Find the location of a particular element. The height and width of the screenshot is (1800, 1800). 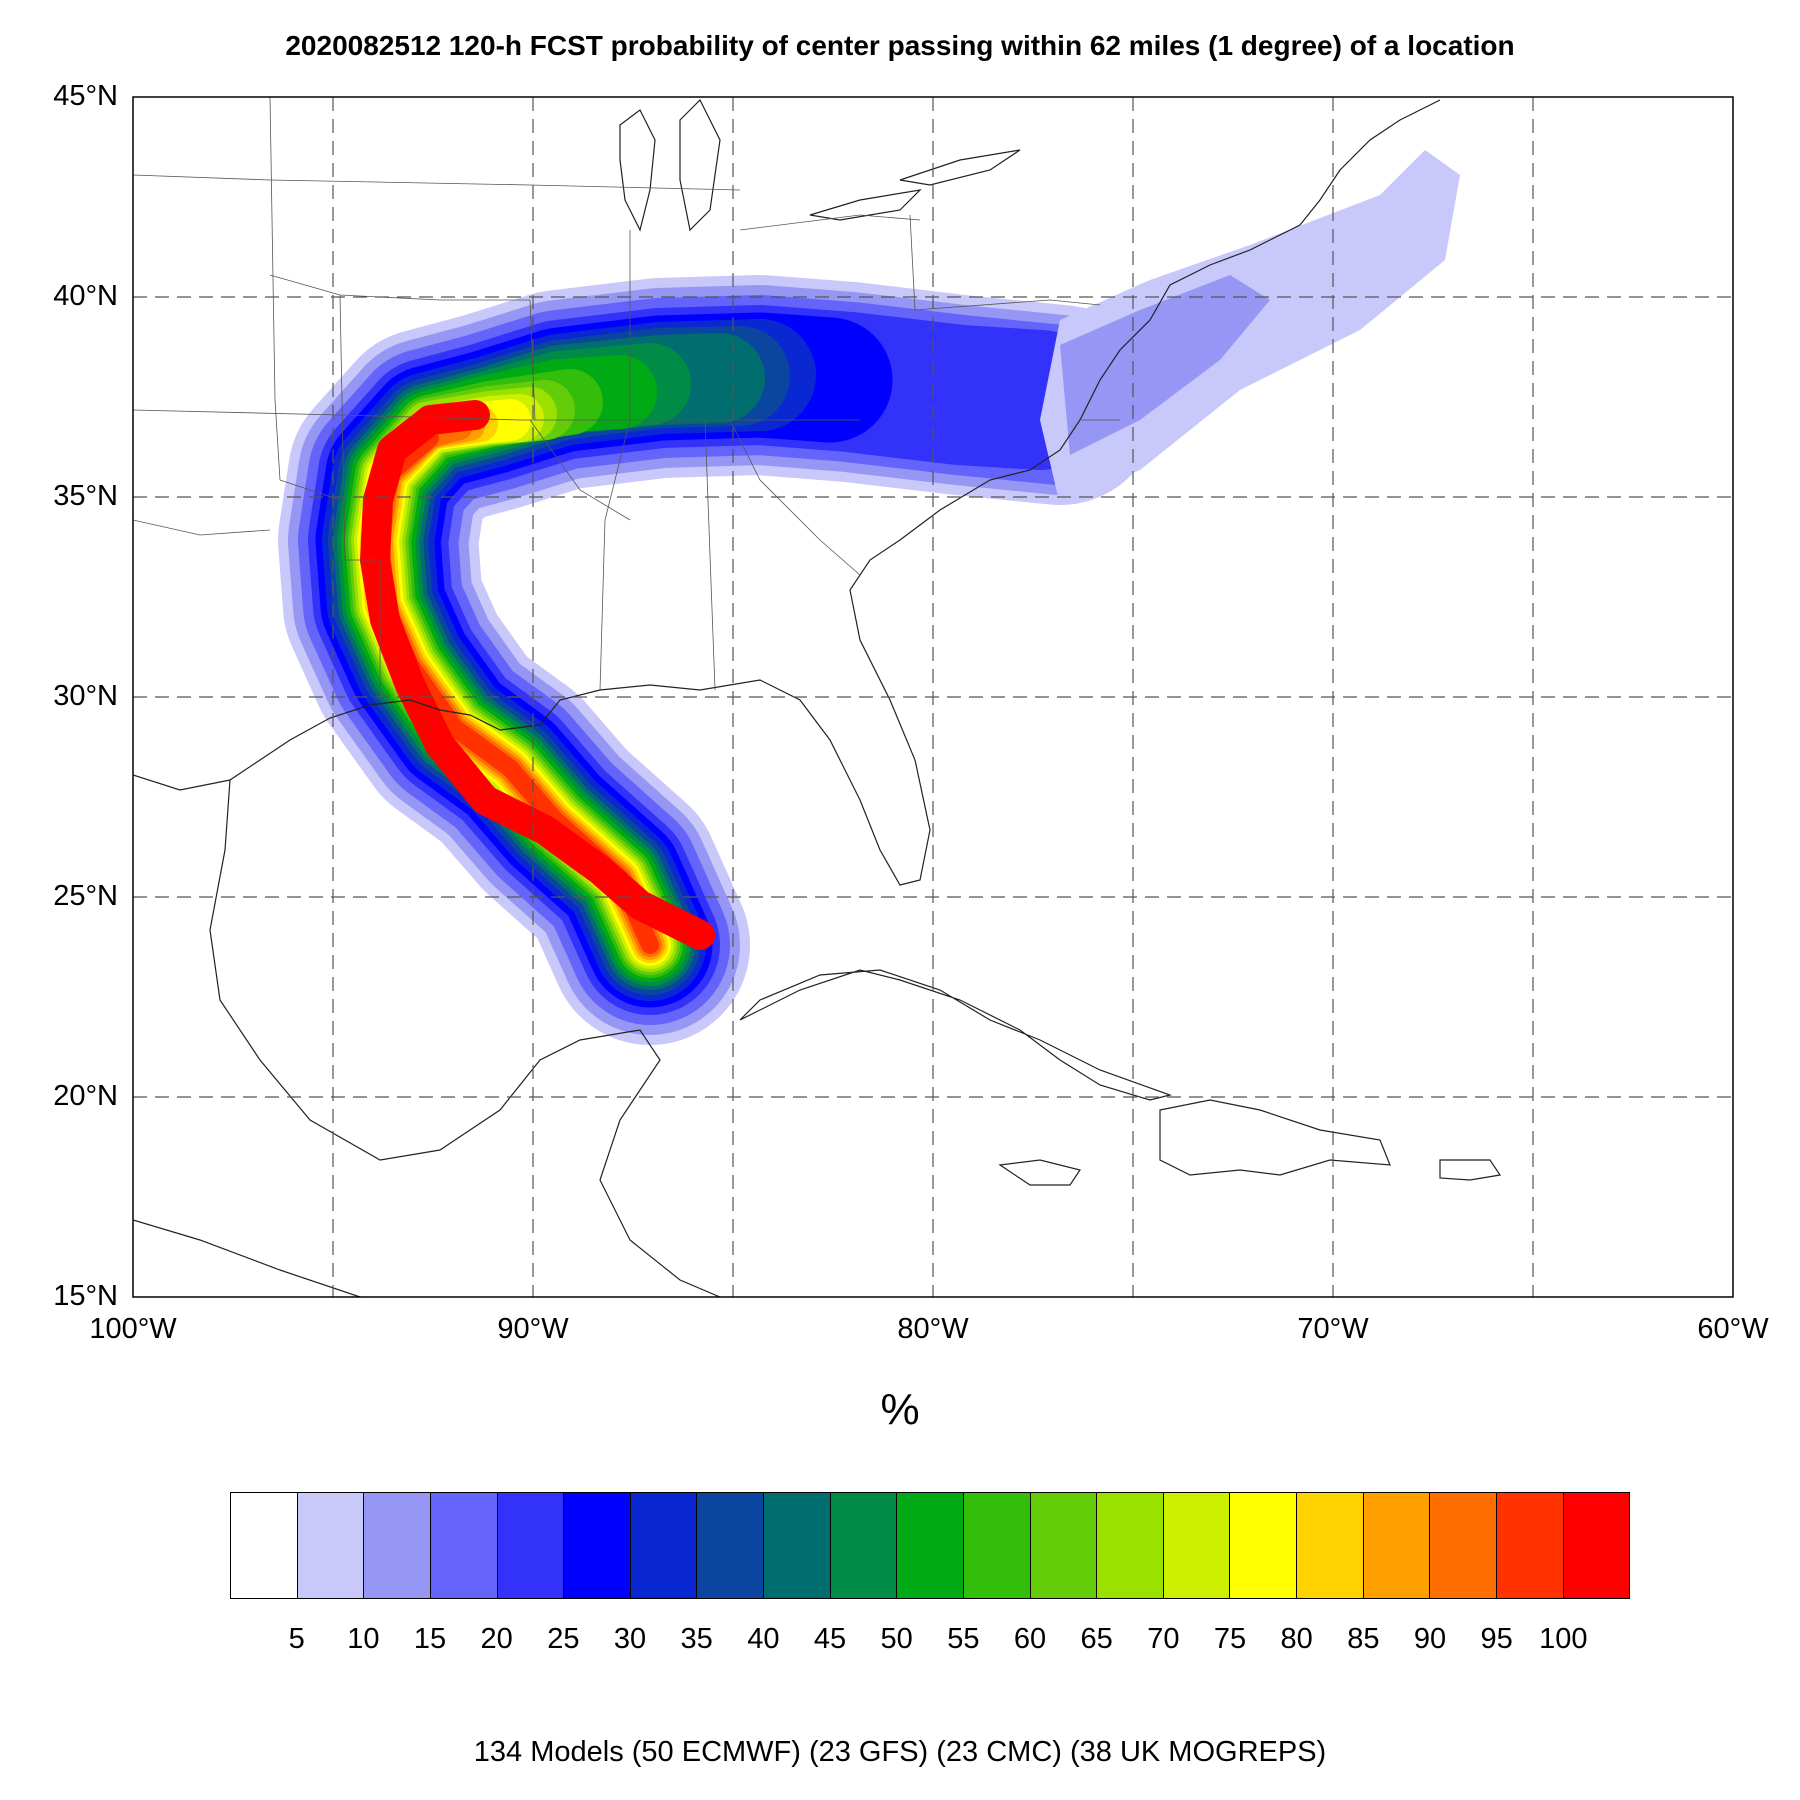

colorbar-tick-label: 25 is located at coordinates (563, 1639).